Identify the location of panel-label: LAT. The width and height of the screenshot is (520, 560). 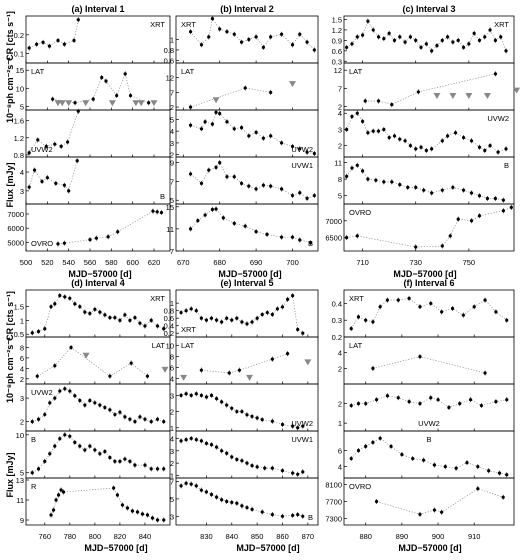
(356, 71).